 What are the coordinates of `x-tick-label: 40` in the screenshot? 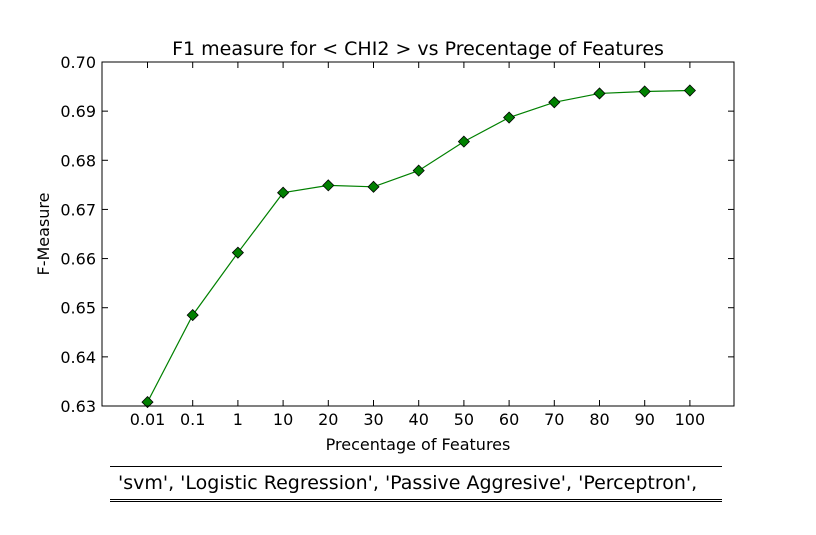 It's located at (419, 419).